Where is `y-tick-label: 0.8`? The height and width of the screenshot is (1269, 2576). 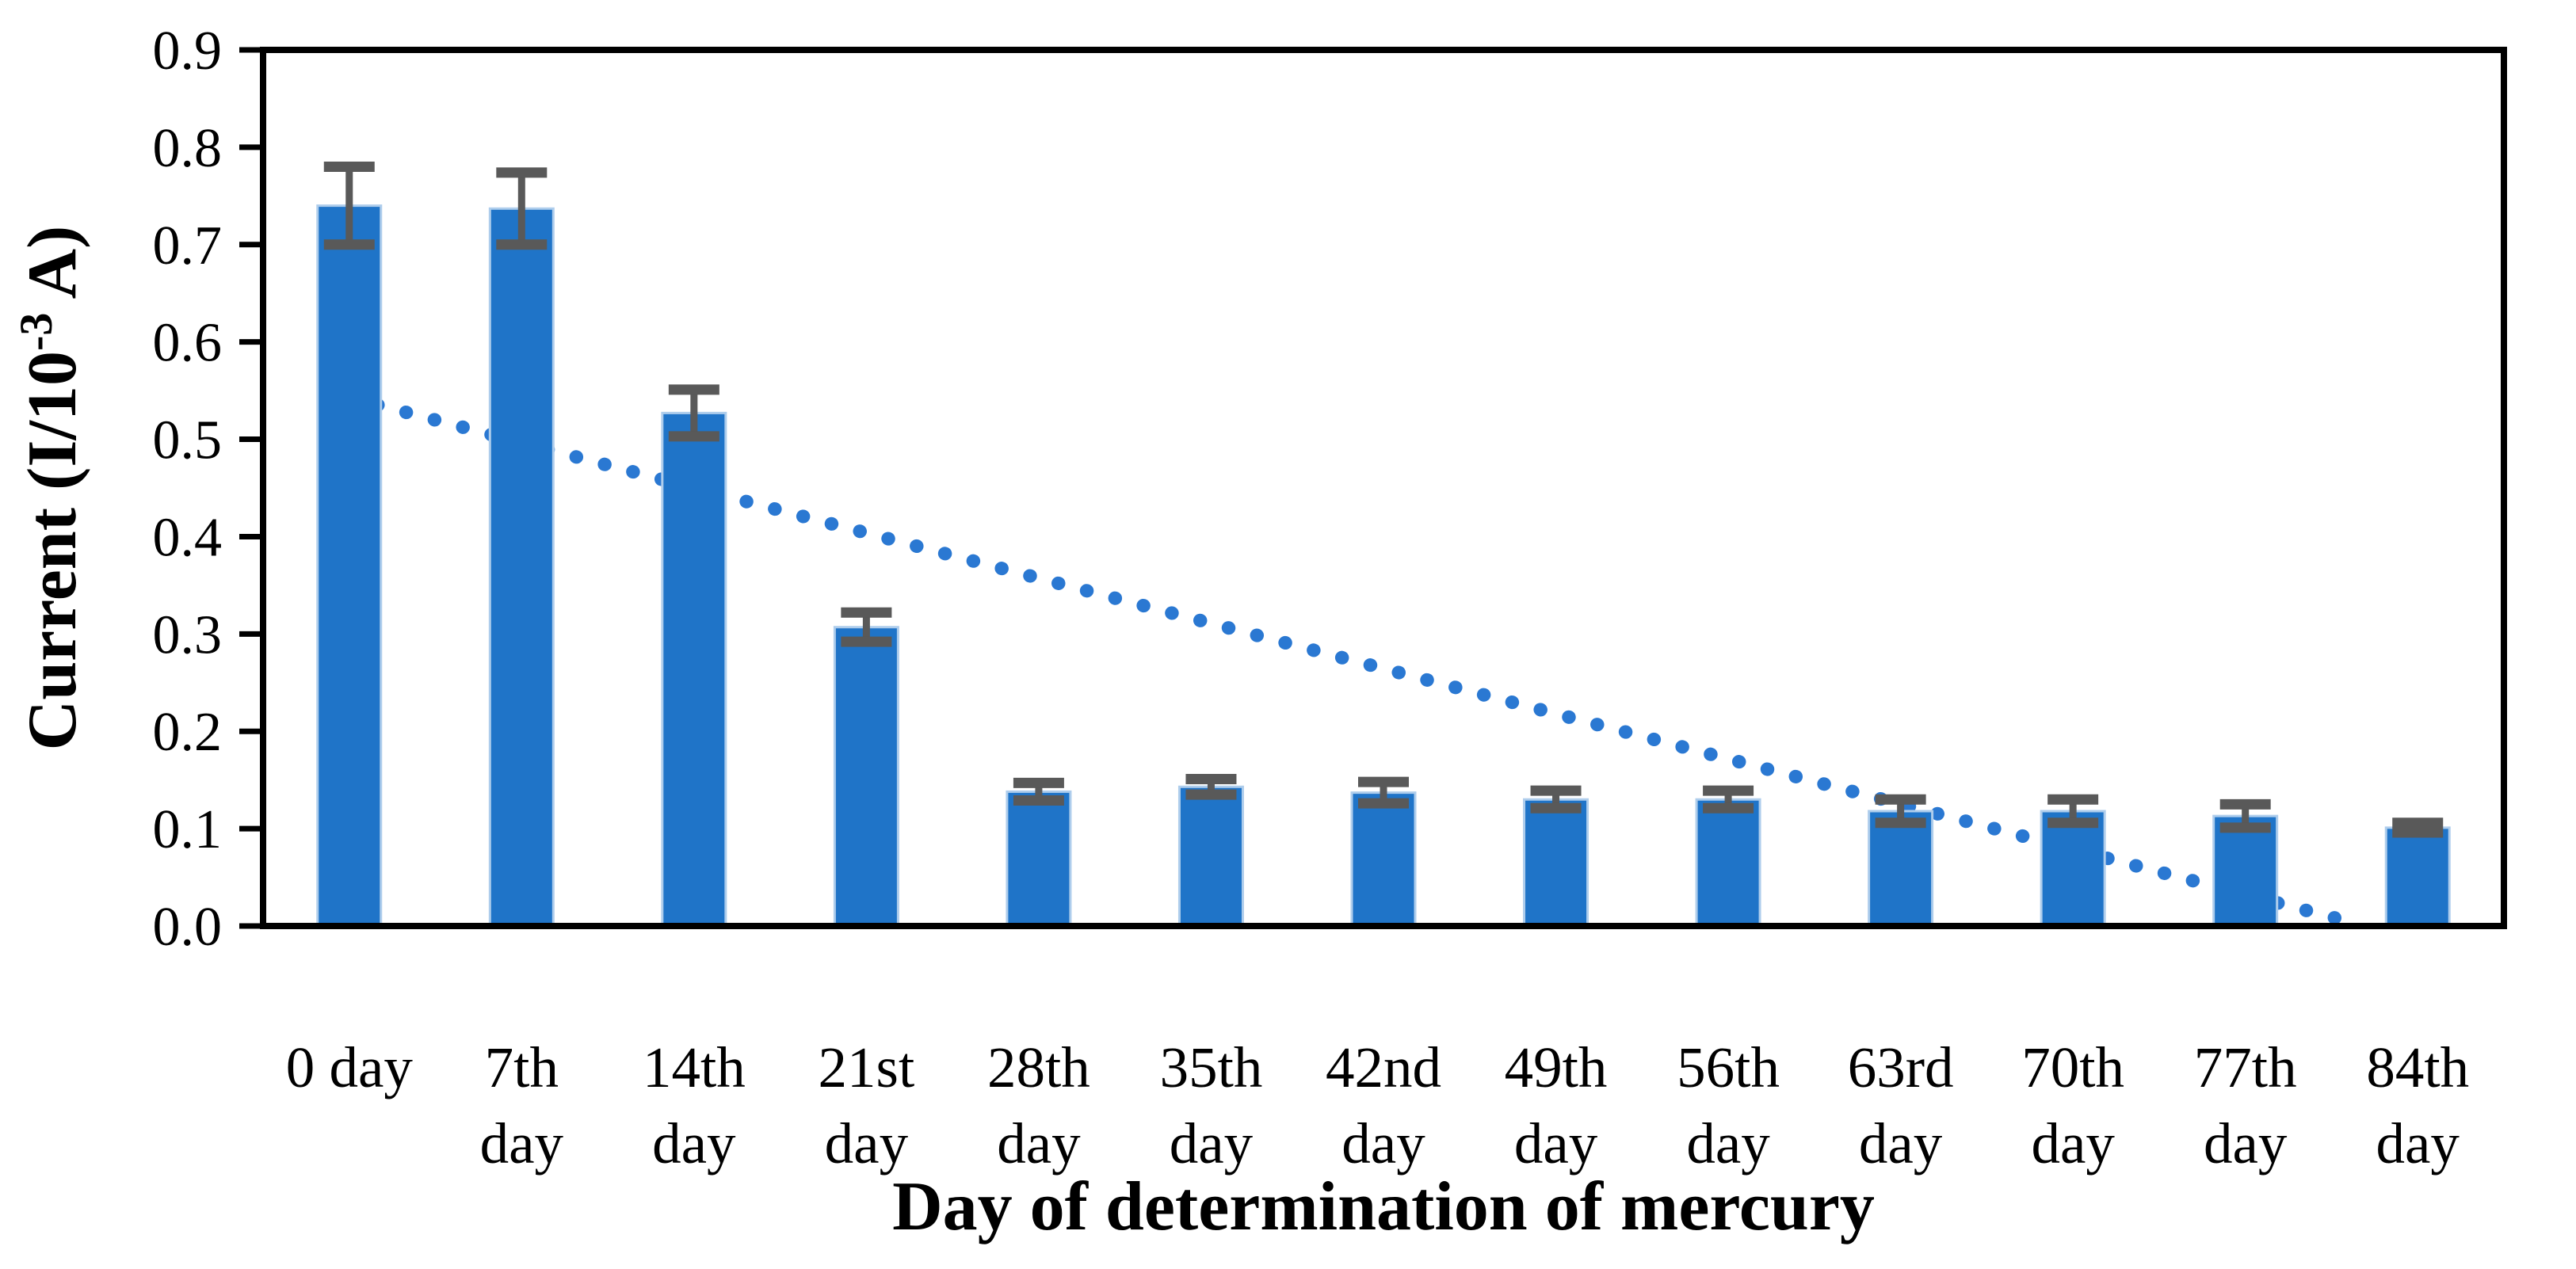
y-tick-label: 0.8 is located at coordinates (188, 148).